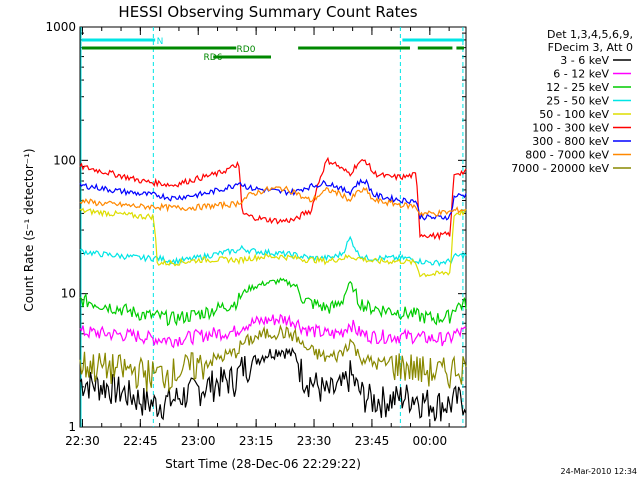 This screenshot has width=640, height=480. Describe the element at coordinates (256, 441) in the screenshot. I see `x-tick-label: 23:15` at that location.